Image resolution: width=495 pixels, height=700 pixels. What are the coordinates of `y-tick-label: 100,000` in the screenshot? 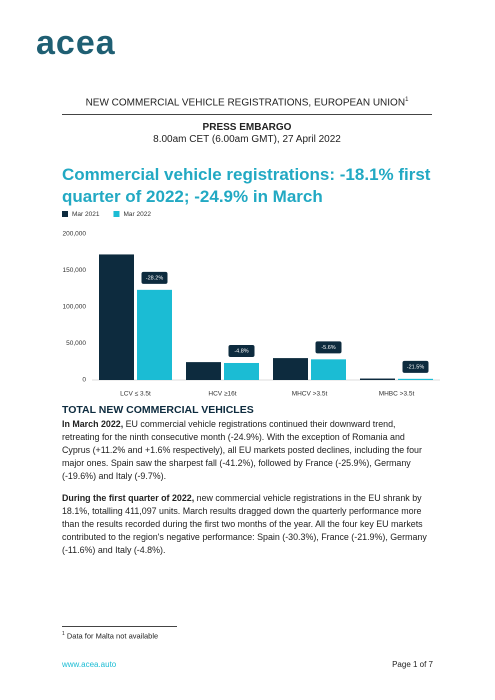 It's located at (75, 307).